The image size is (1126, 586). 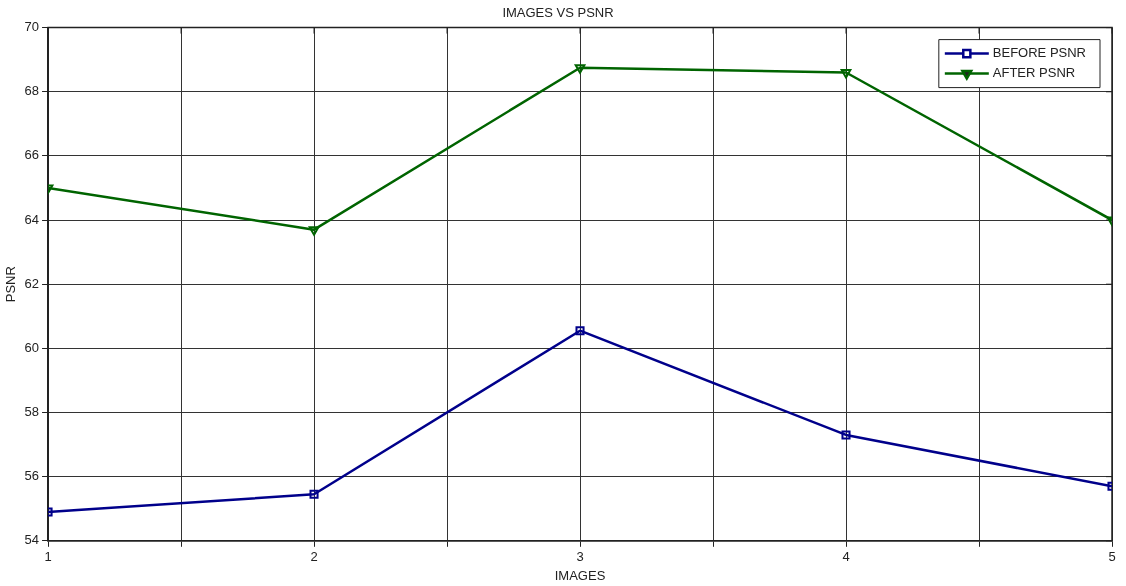 What do you see at coordinates (1034, 73) in the screenshot?
I see `legend-label: AFTER PSNR` at bounding box center [1034, 73].